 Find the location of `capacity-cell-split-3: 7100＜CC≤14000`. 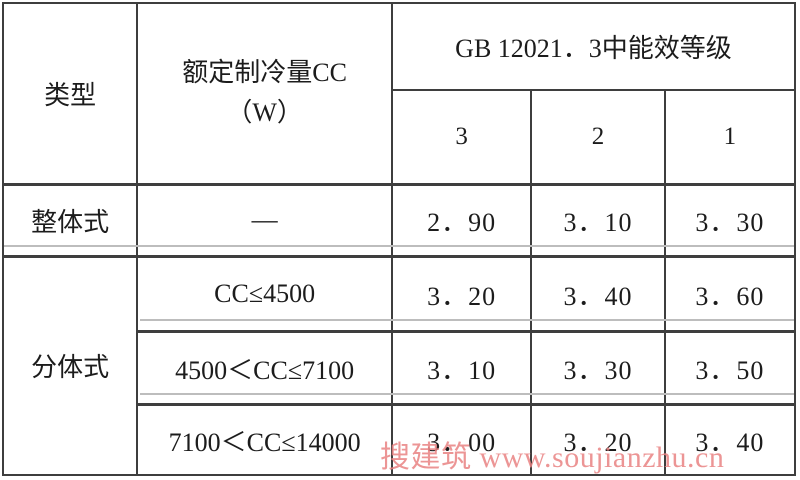

capacity-cell-split-3: 7100＜CC≤14000 is located at coordinates (264, 440).